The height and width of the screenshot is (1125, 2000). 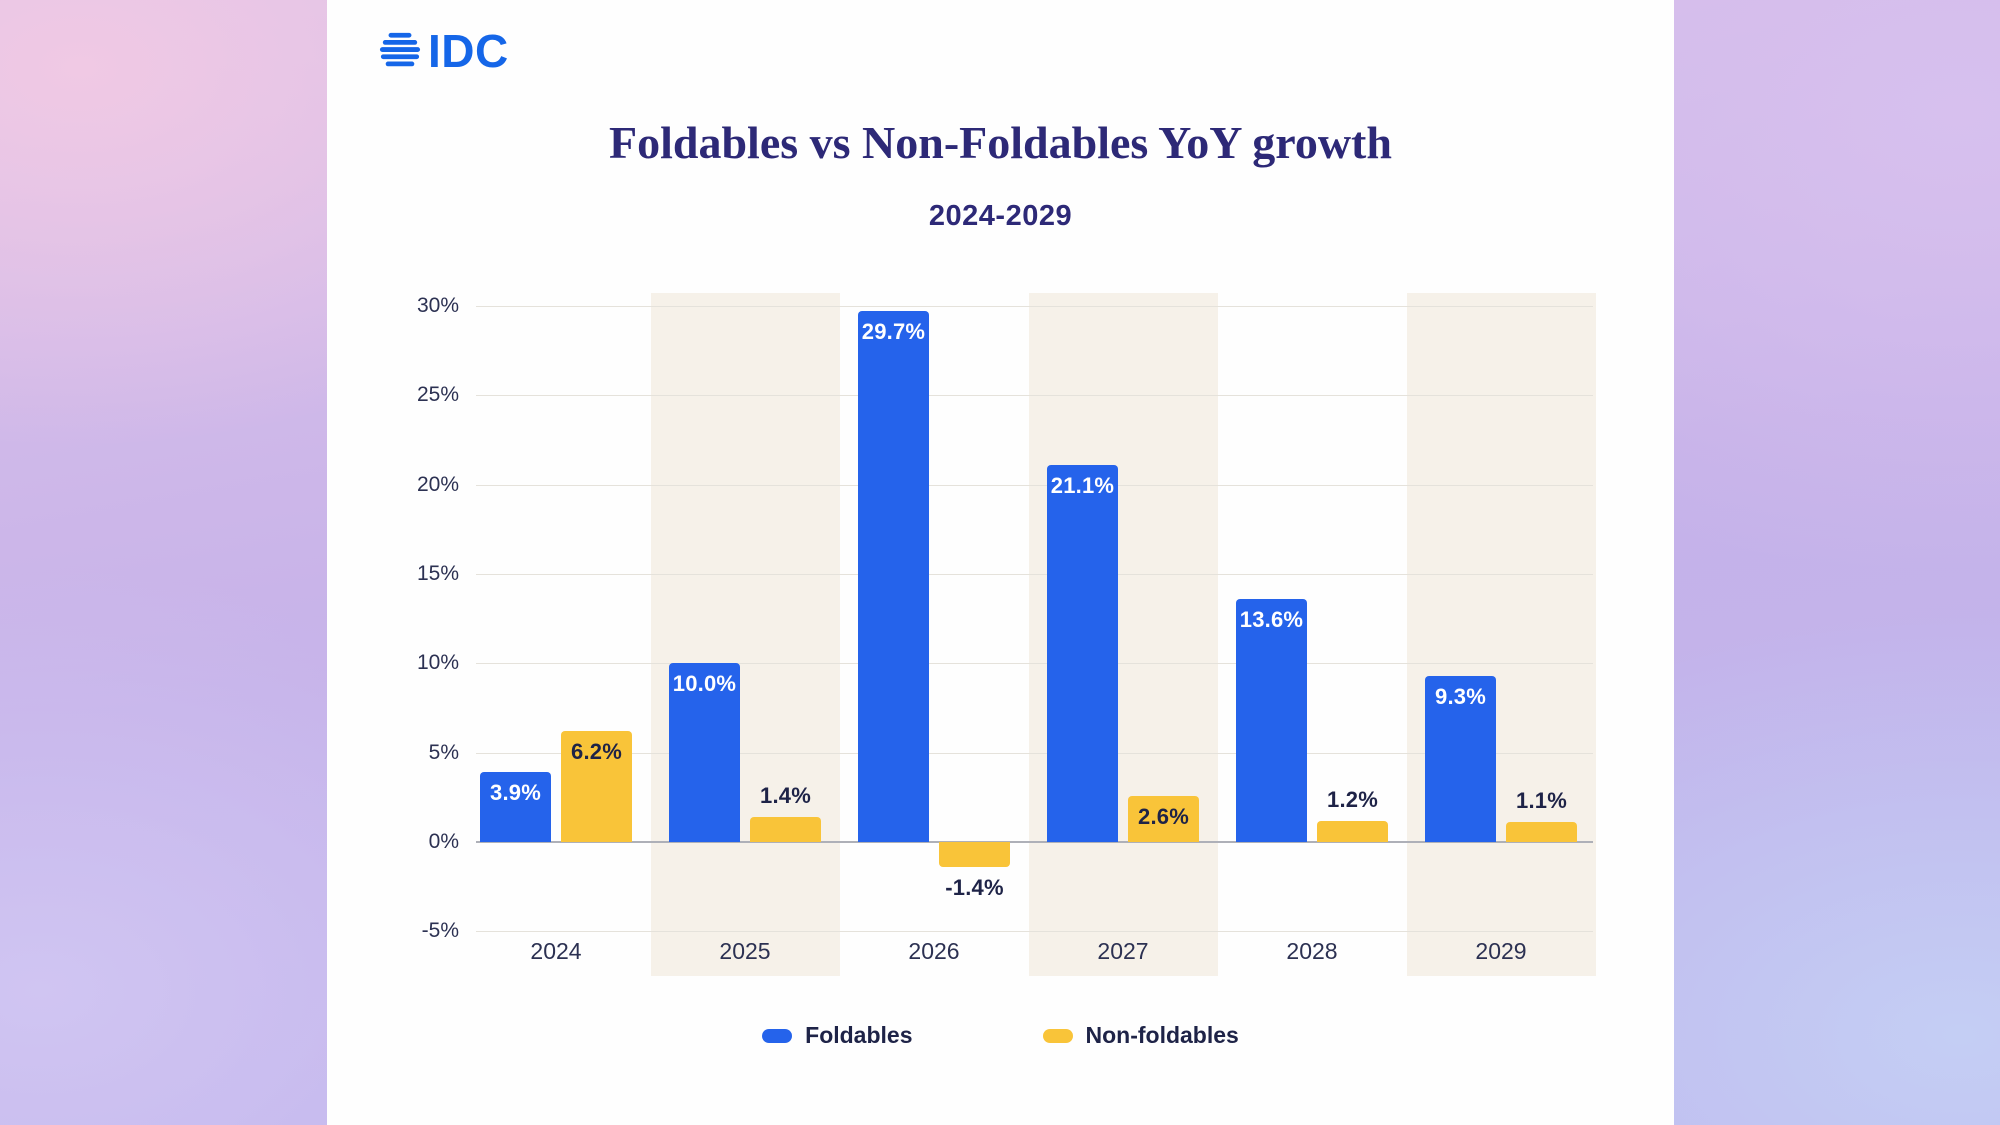 What do you see at coordinates (443, 841) in the screenshot?
I see `y-axis-tick-label: 0%` at bounding box center [443, 841].